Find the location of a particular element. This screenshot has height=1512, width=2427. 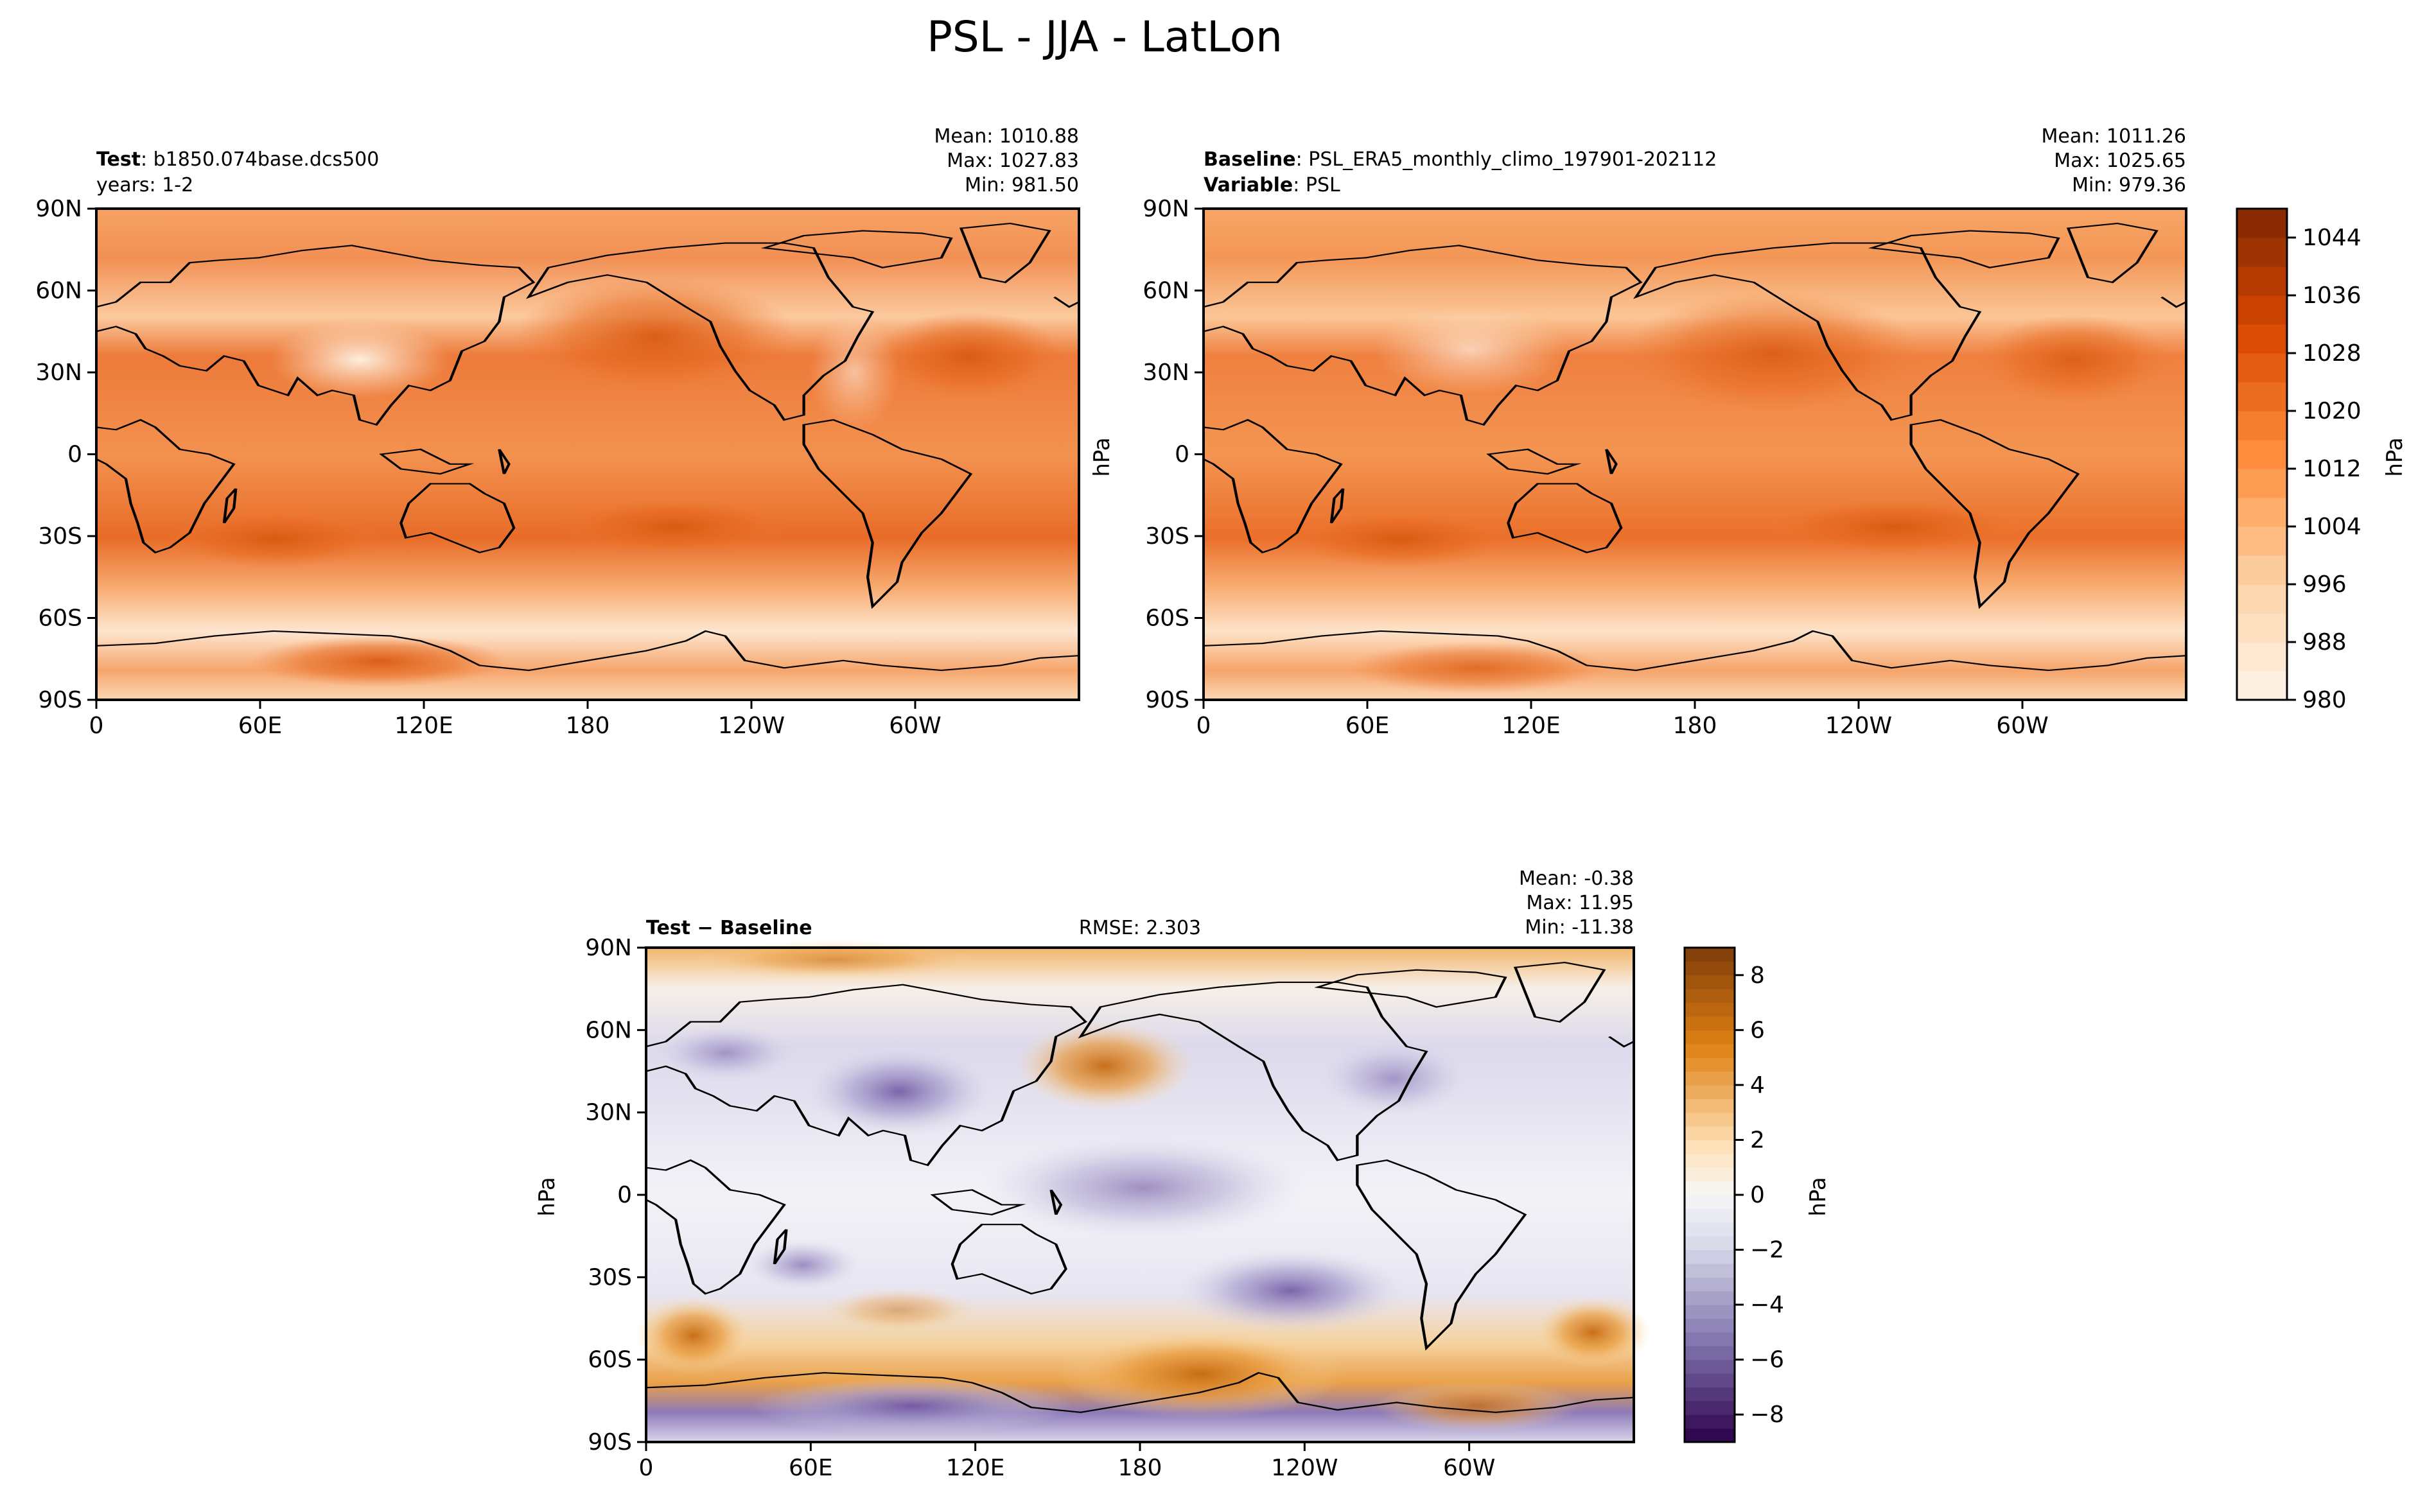

figure-title: PSL - JJA - LatLon is located at coordinates (1105, 37).